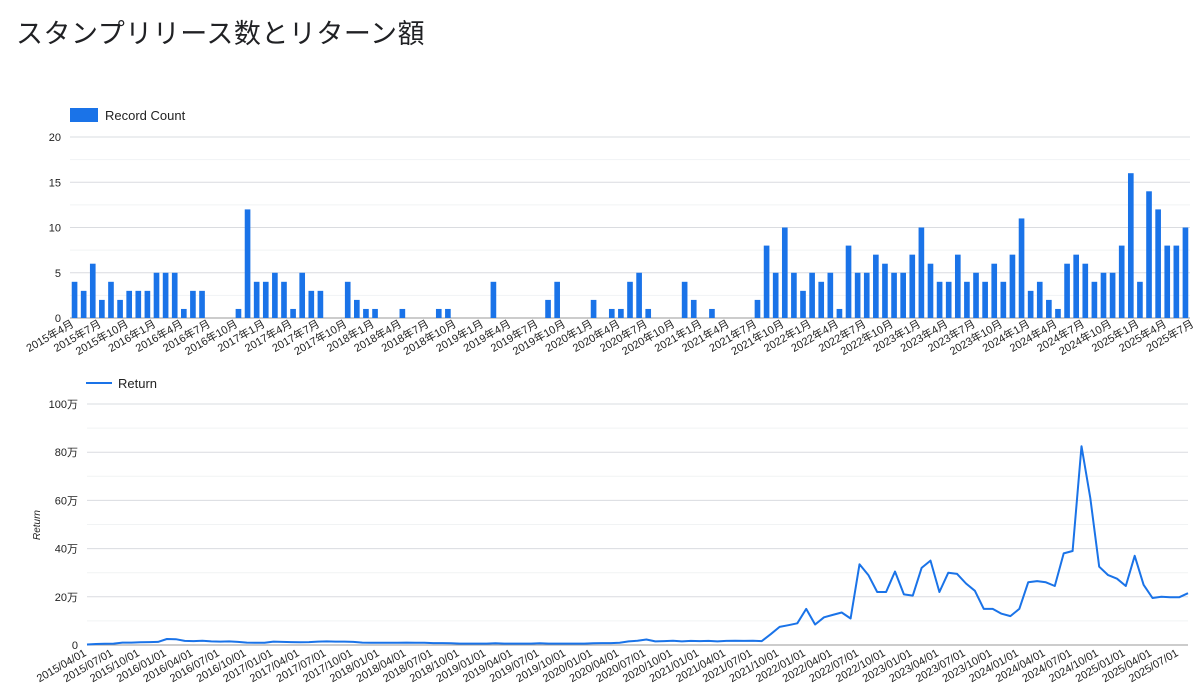 The height and width of the screenshot is (690, 1200). Describe the element at coordinates (66, 598) in the screenshot. I see `y-tick-label: 20万` at that location.